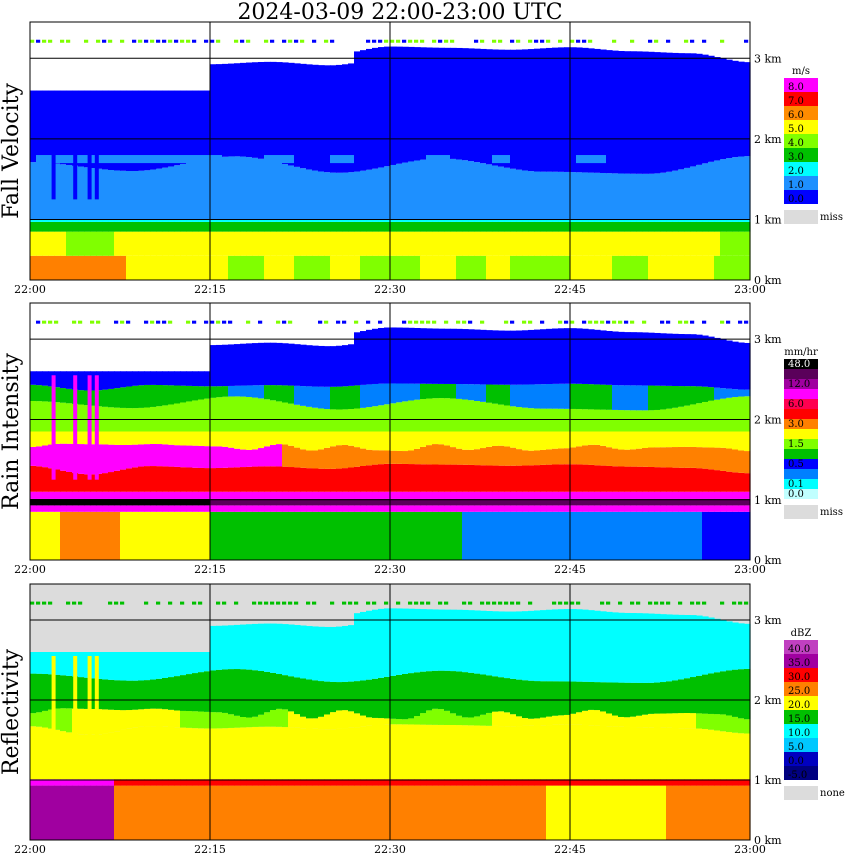 The height and width of the screenshot is (868, 850). What do you see at coordinates (796, 157) in the screenshot?
I see `legend-label: 3.0` at bounding box center [796, 157].